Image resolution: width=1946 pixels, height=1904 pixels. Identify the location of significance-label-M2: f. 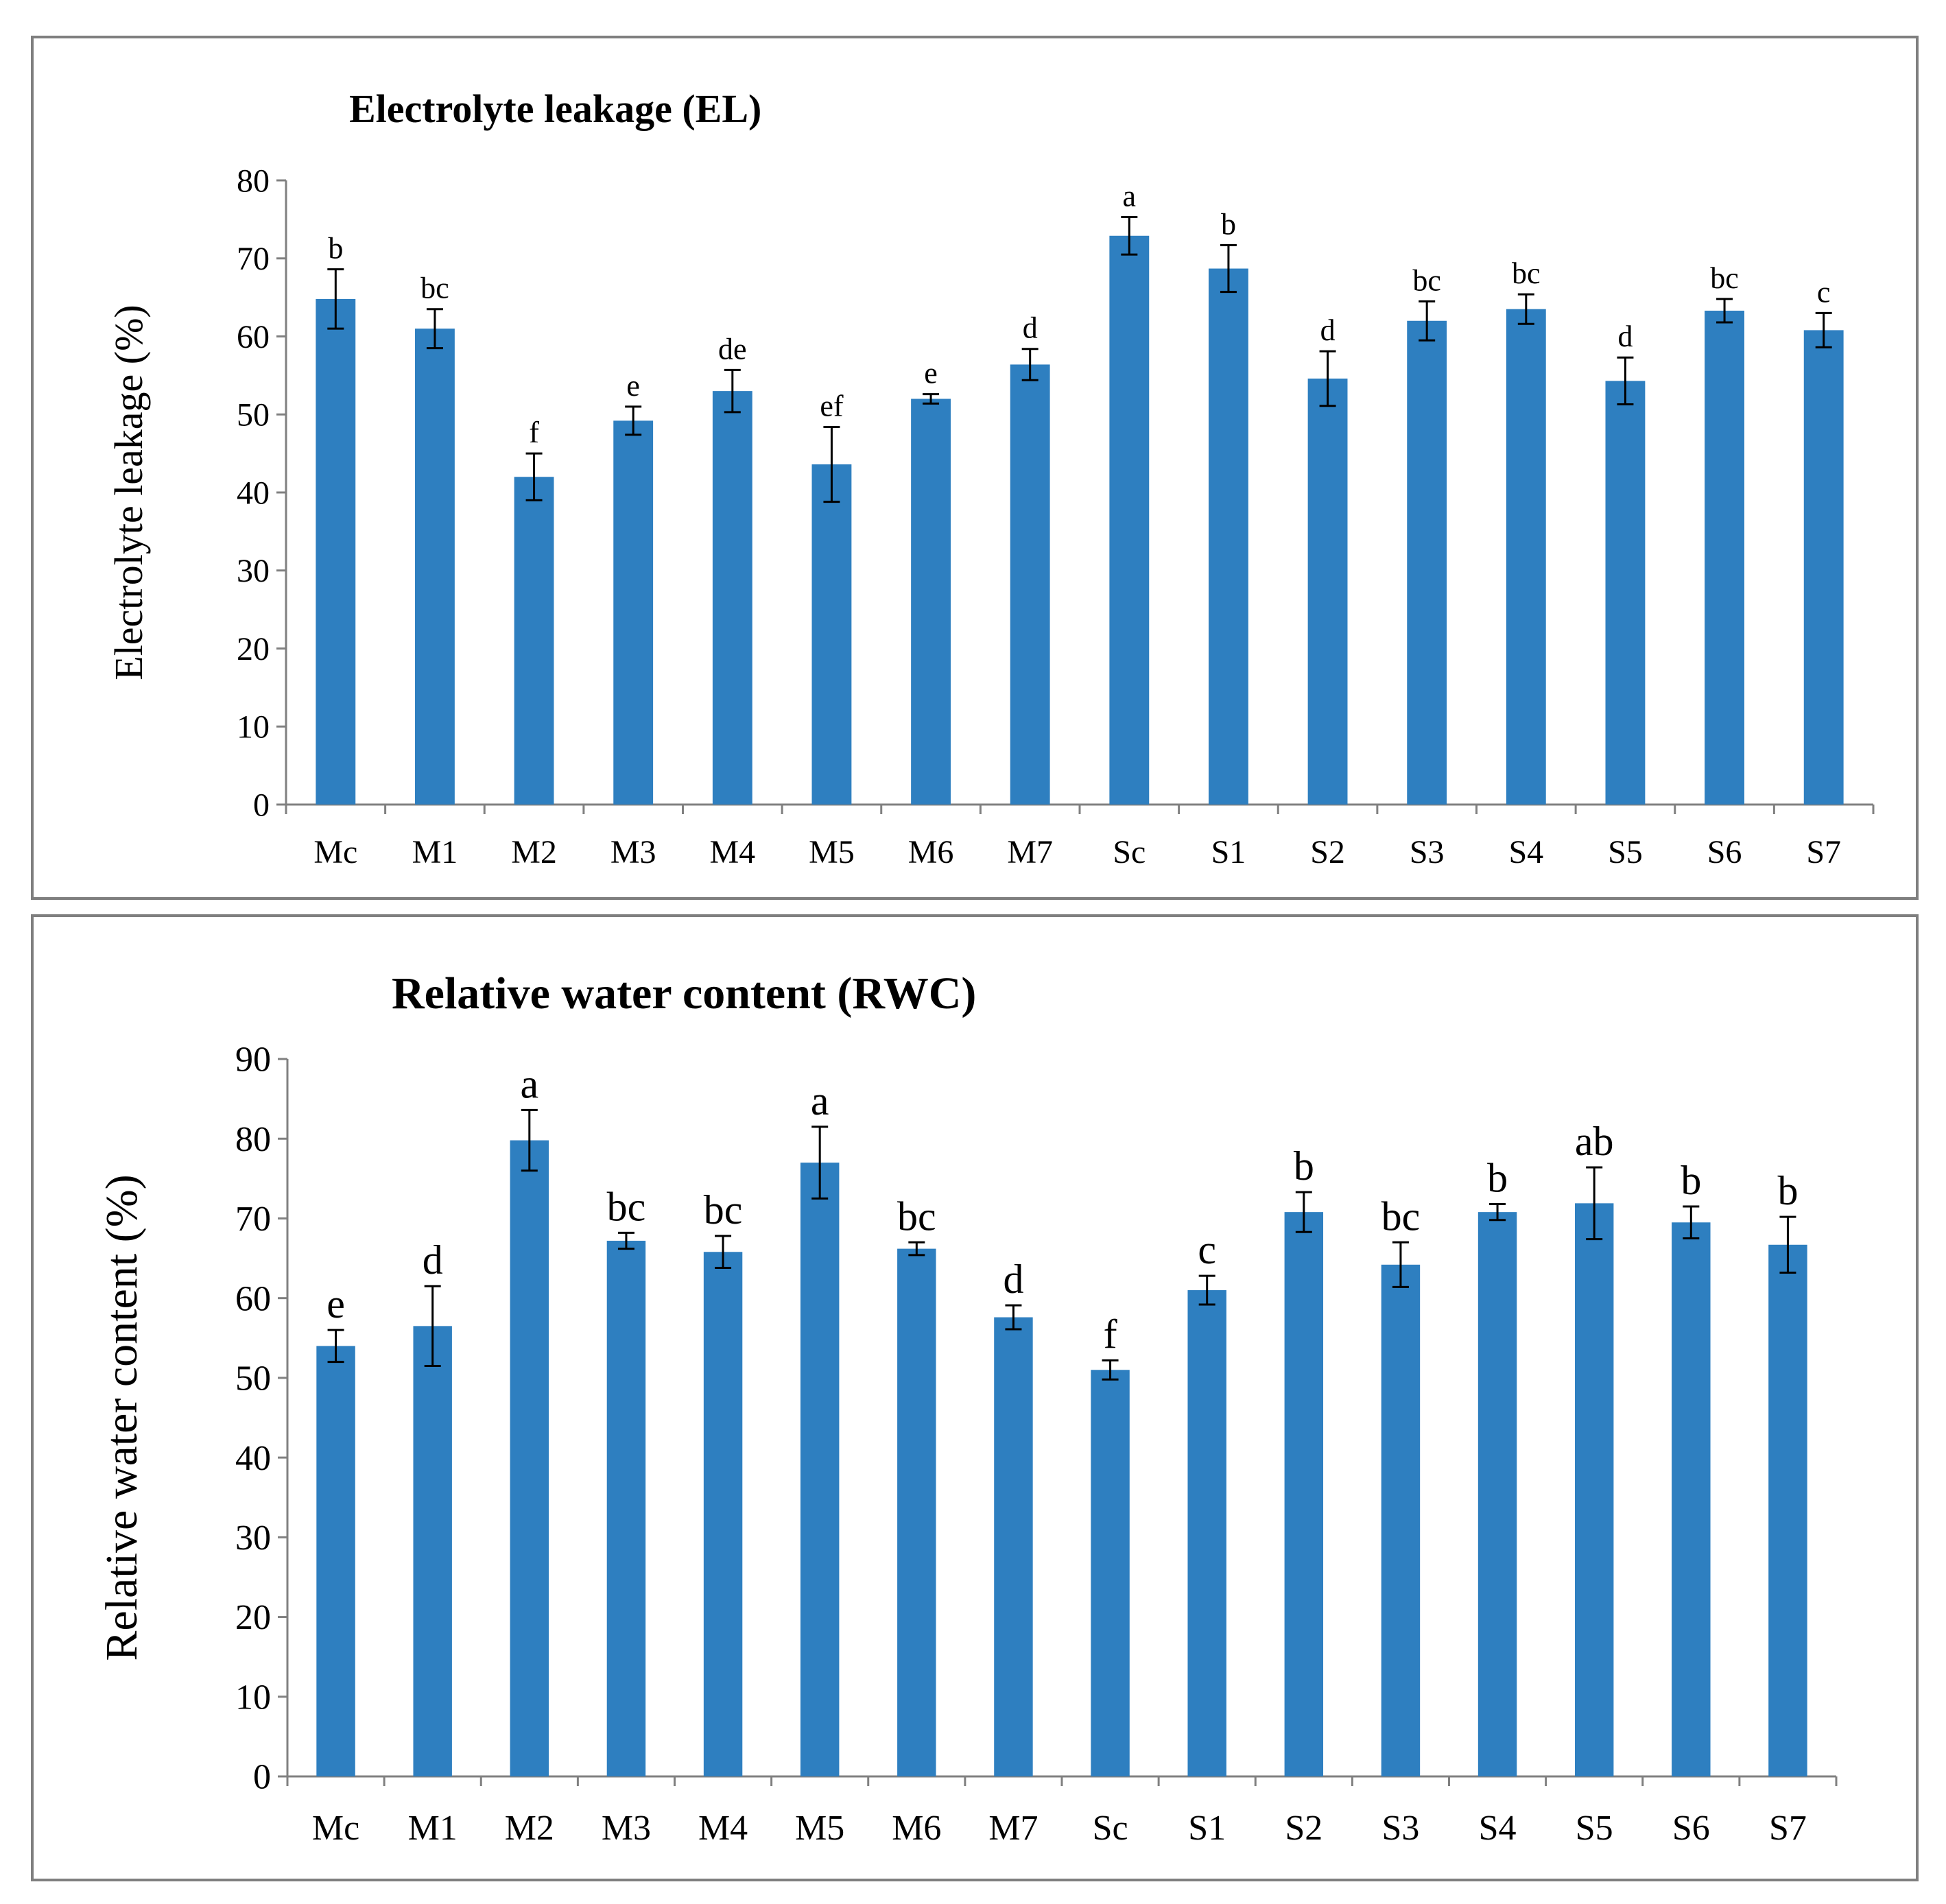
(534, 432).